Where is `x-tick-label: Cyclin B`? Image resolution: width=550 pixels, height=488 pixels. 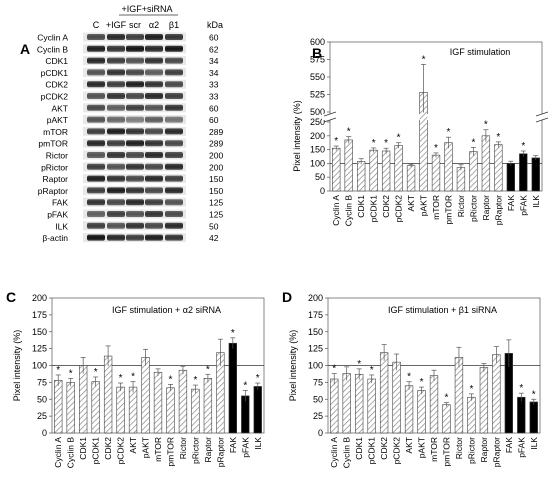 x-tick-label: Cyclin B is located at coordinates (349, 211).